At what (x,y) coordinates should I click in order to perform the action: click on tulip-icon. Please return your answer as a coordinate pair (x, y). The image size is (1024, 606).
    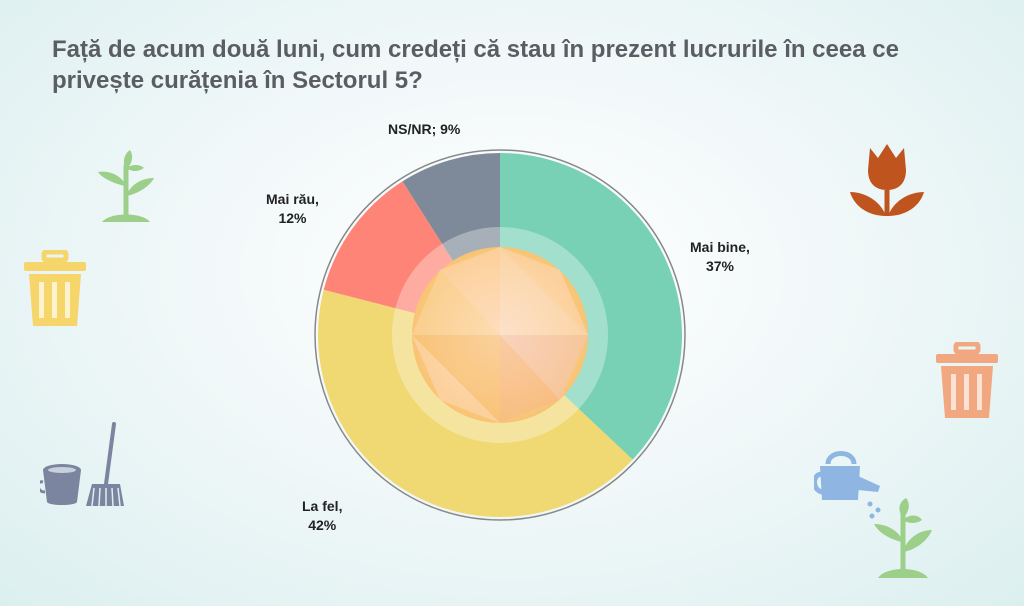
    Looking at the image, I should click on (887, 180).